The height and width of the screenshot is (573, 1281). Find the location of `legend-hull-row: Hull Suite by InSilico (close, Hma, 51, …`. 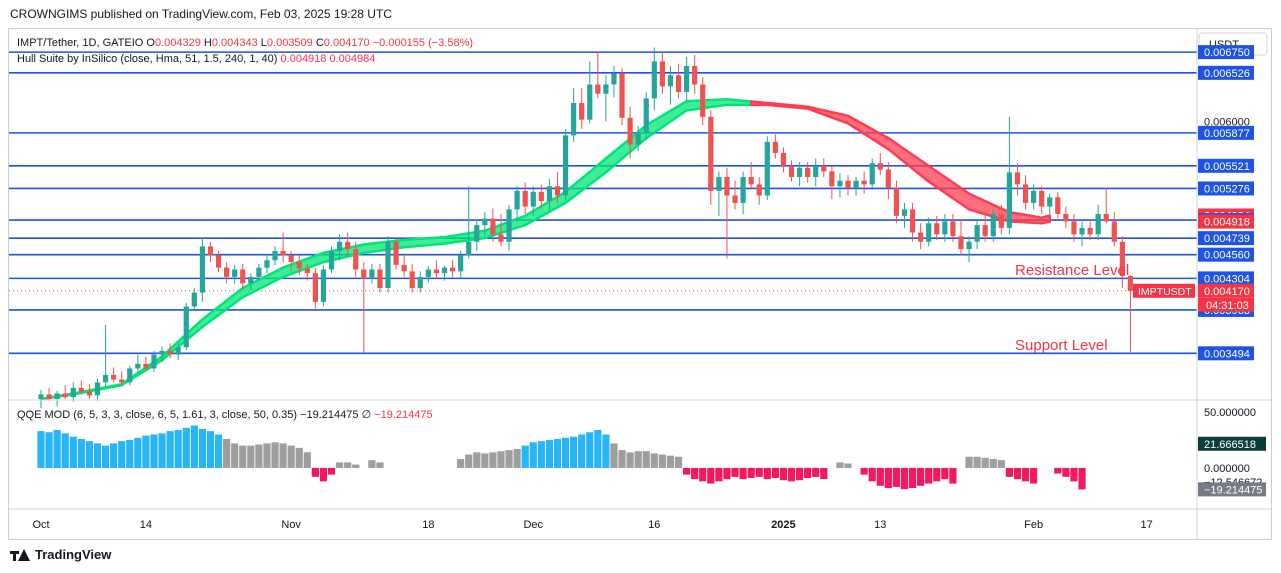

legend-hull-row: Hull Suite by InSilico (close, Hma, 51, … is located at coordinates (196, 59).